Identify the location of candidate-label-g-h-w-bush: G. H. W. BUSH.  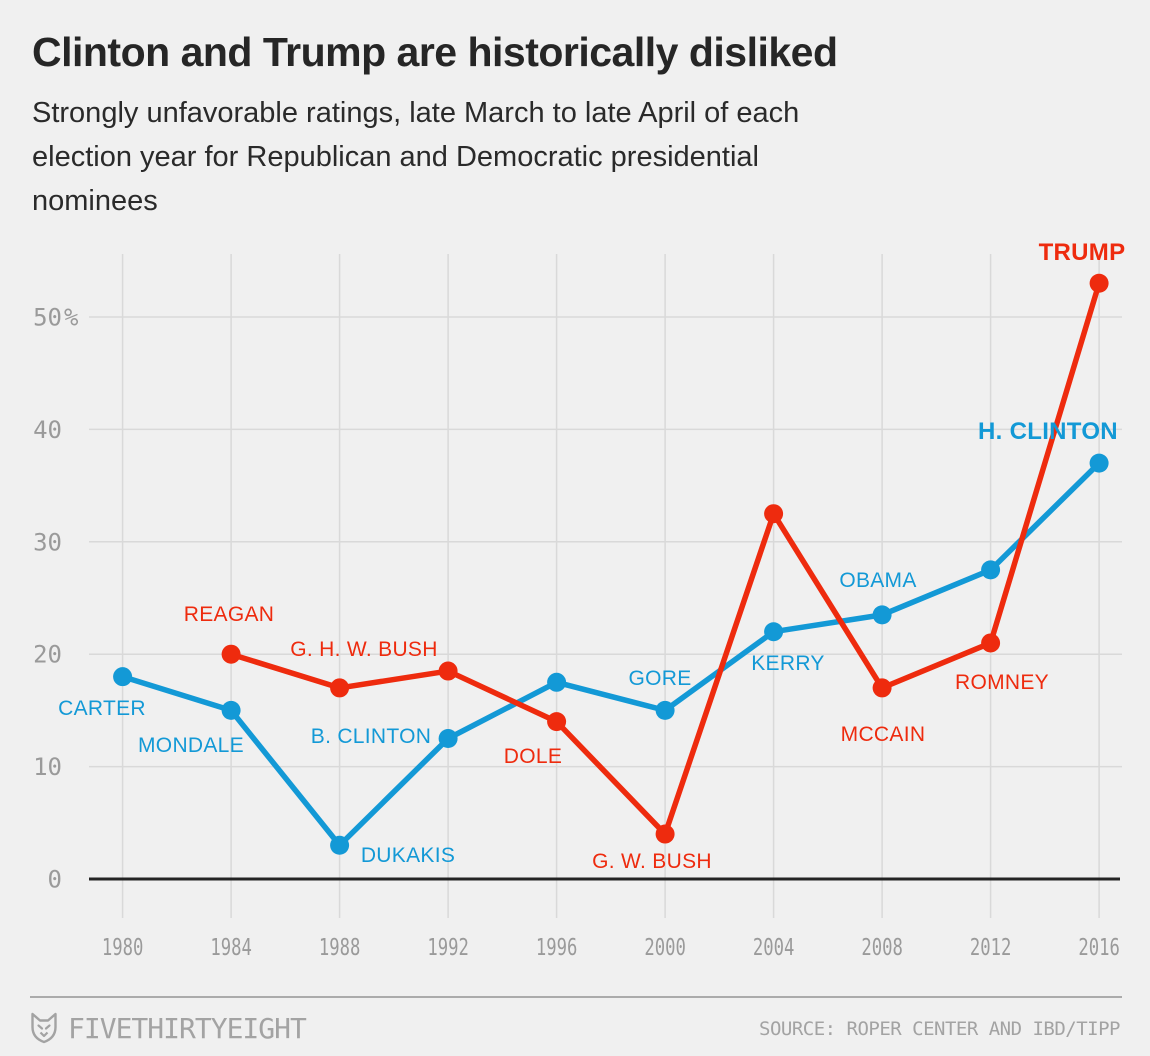
(363, 649).